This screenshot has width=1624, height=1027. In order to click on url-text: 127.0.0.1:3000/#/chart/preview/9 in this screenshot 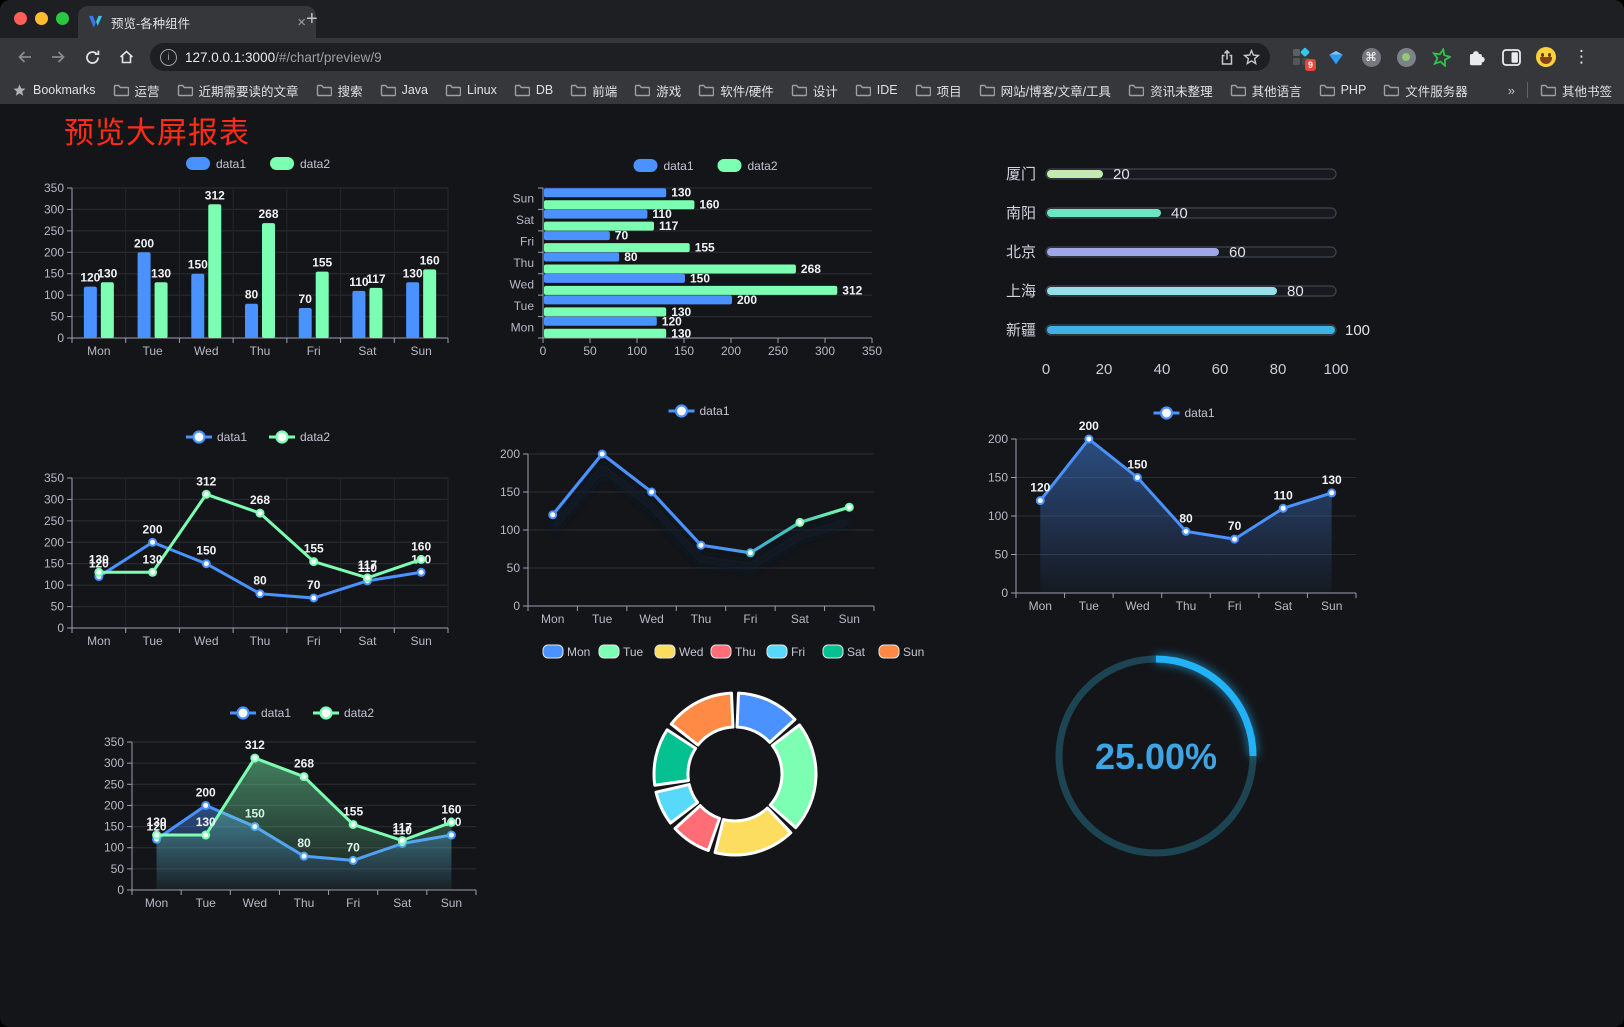, I will do `click(698, 57)`.